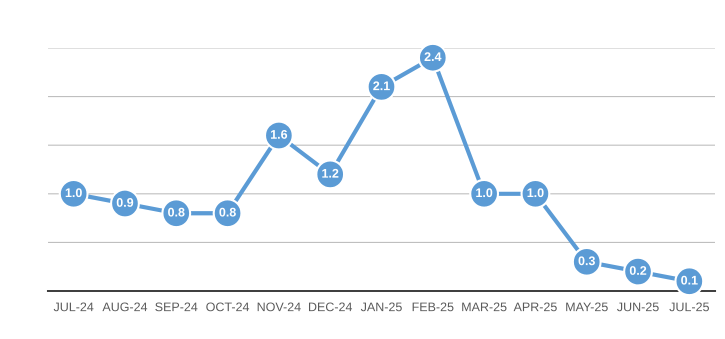 This screenshot has width=725, height=339. What do you see at coordinates (176, 307) in the screenshot?
I see `x-tick-label: SEP-24` at bounding box center [176, 307].